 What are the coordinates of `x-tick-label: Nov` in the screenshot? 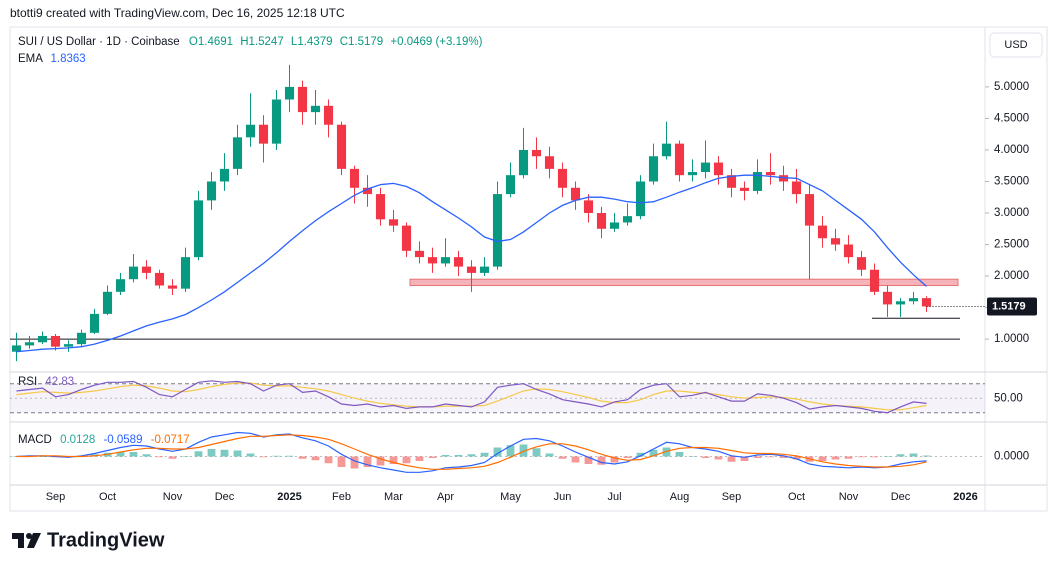 It's located at (849, 497).